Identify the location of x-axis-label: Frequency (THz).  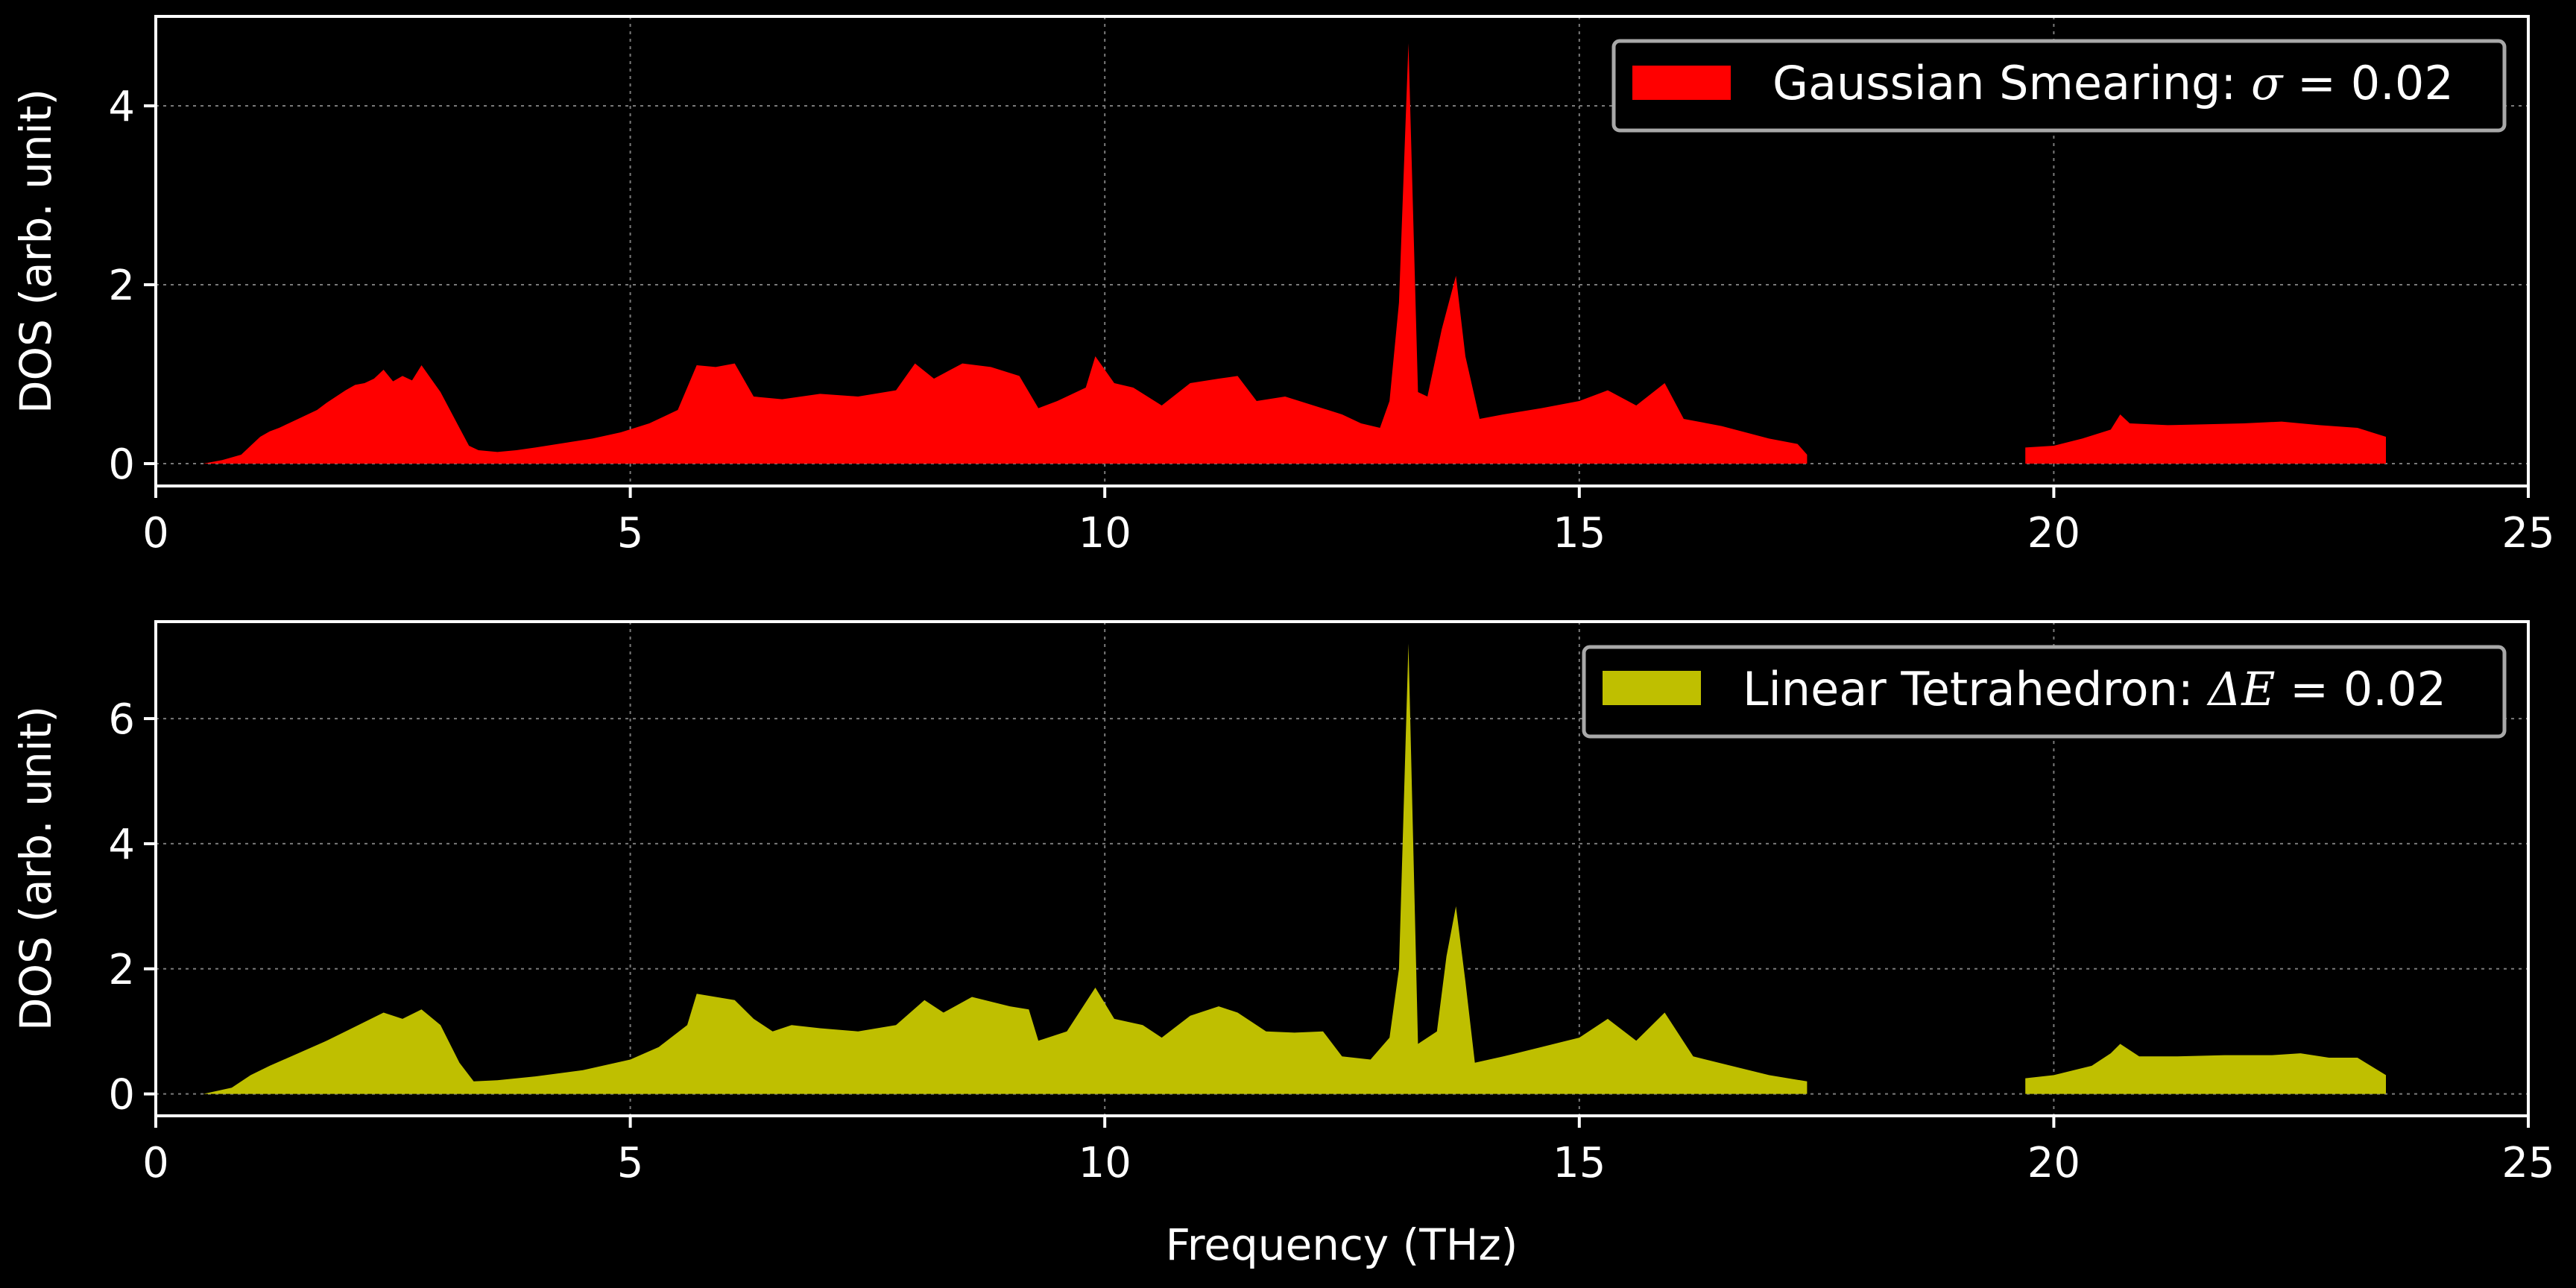
(1342, 1244).